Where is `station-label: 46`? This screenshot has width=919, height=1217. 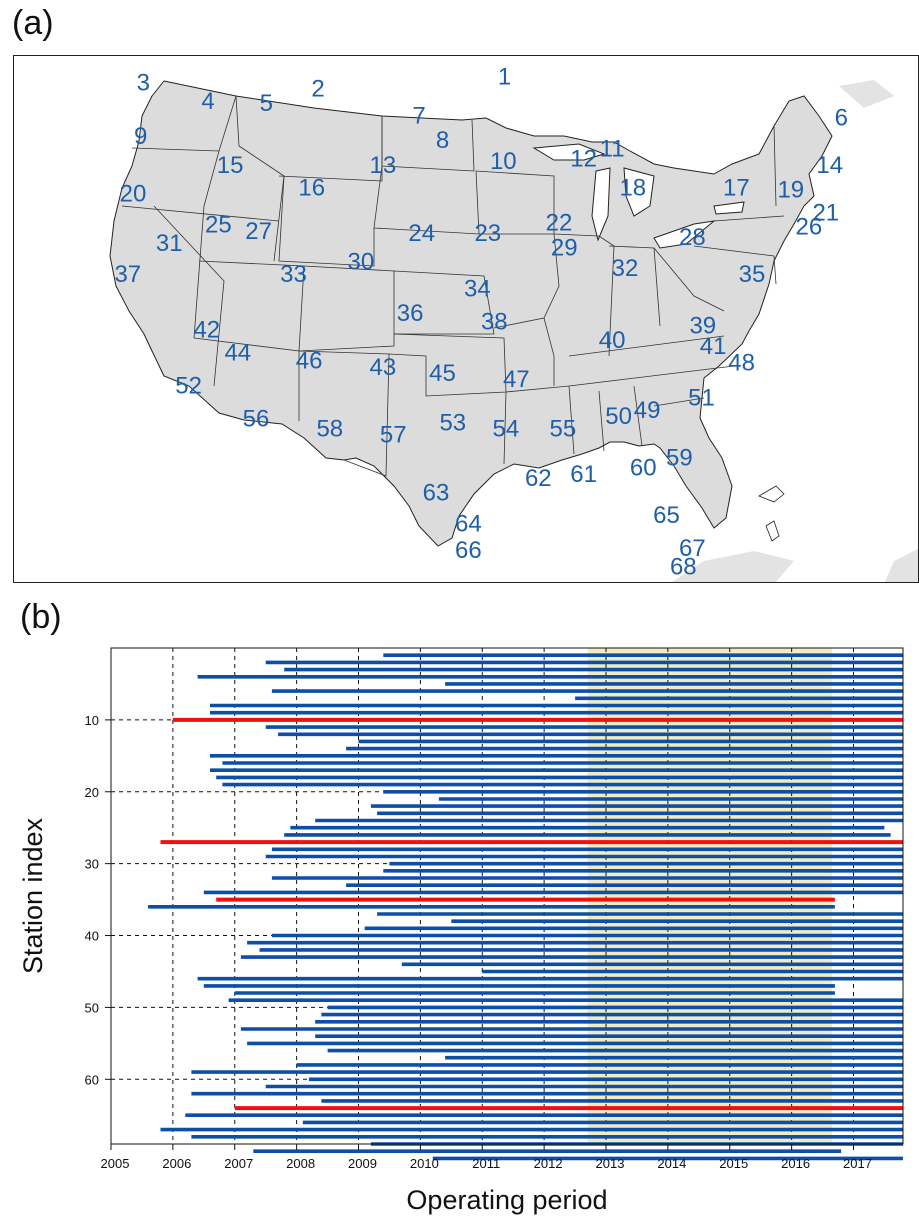
station-label: 46 is located at coordinates (309, 361).